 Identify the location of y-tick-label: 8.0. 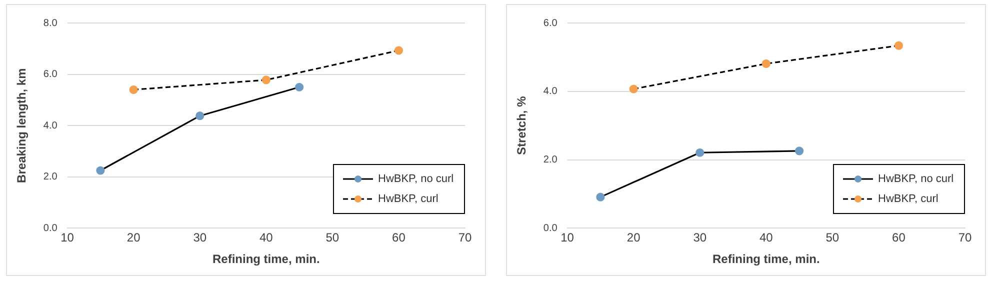
(50, 23).